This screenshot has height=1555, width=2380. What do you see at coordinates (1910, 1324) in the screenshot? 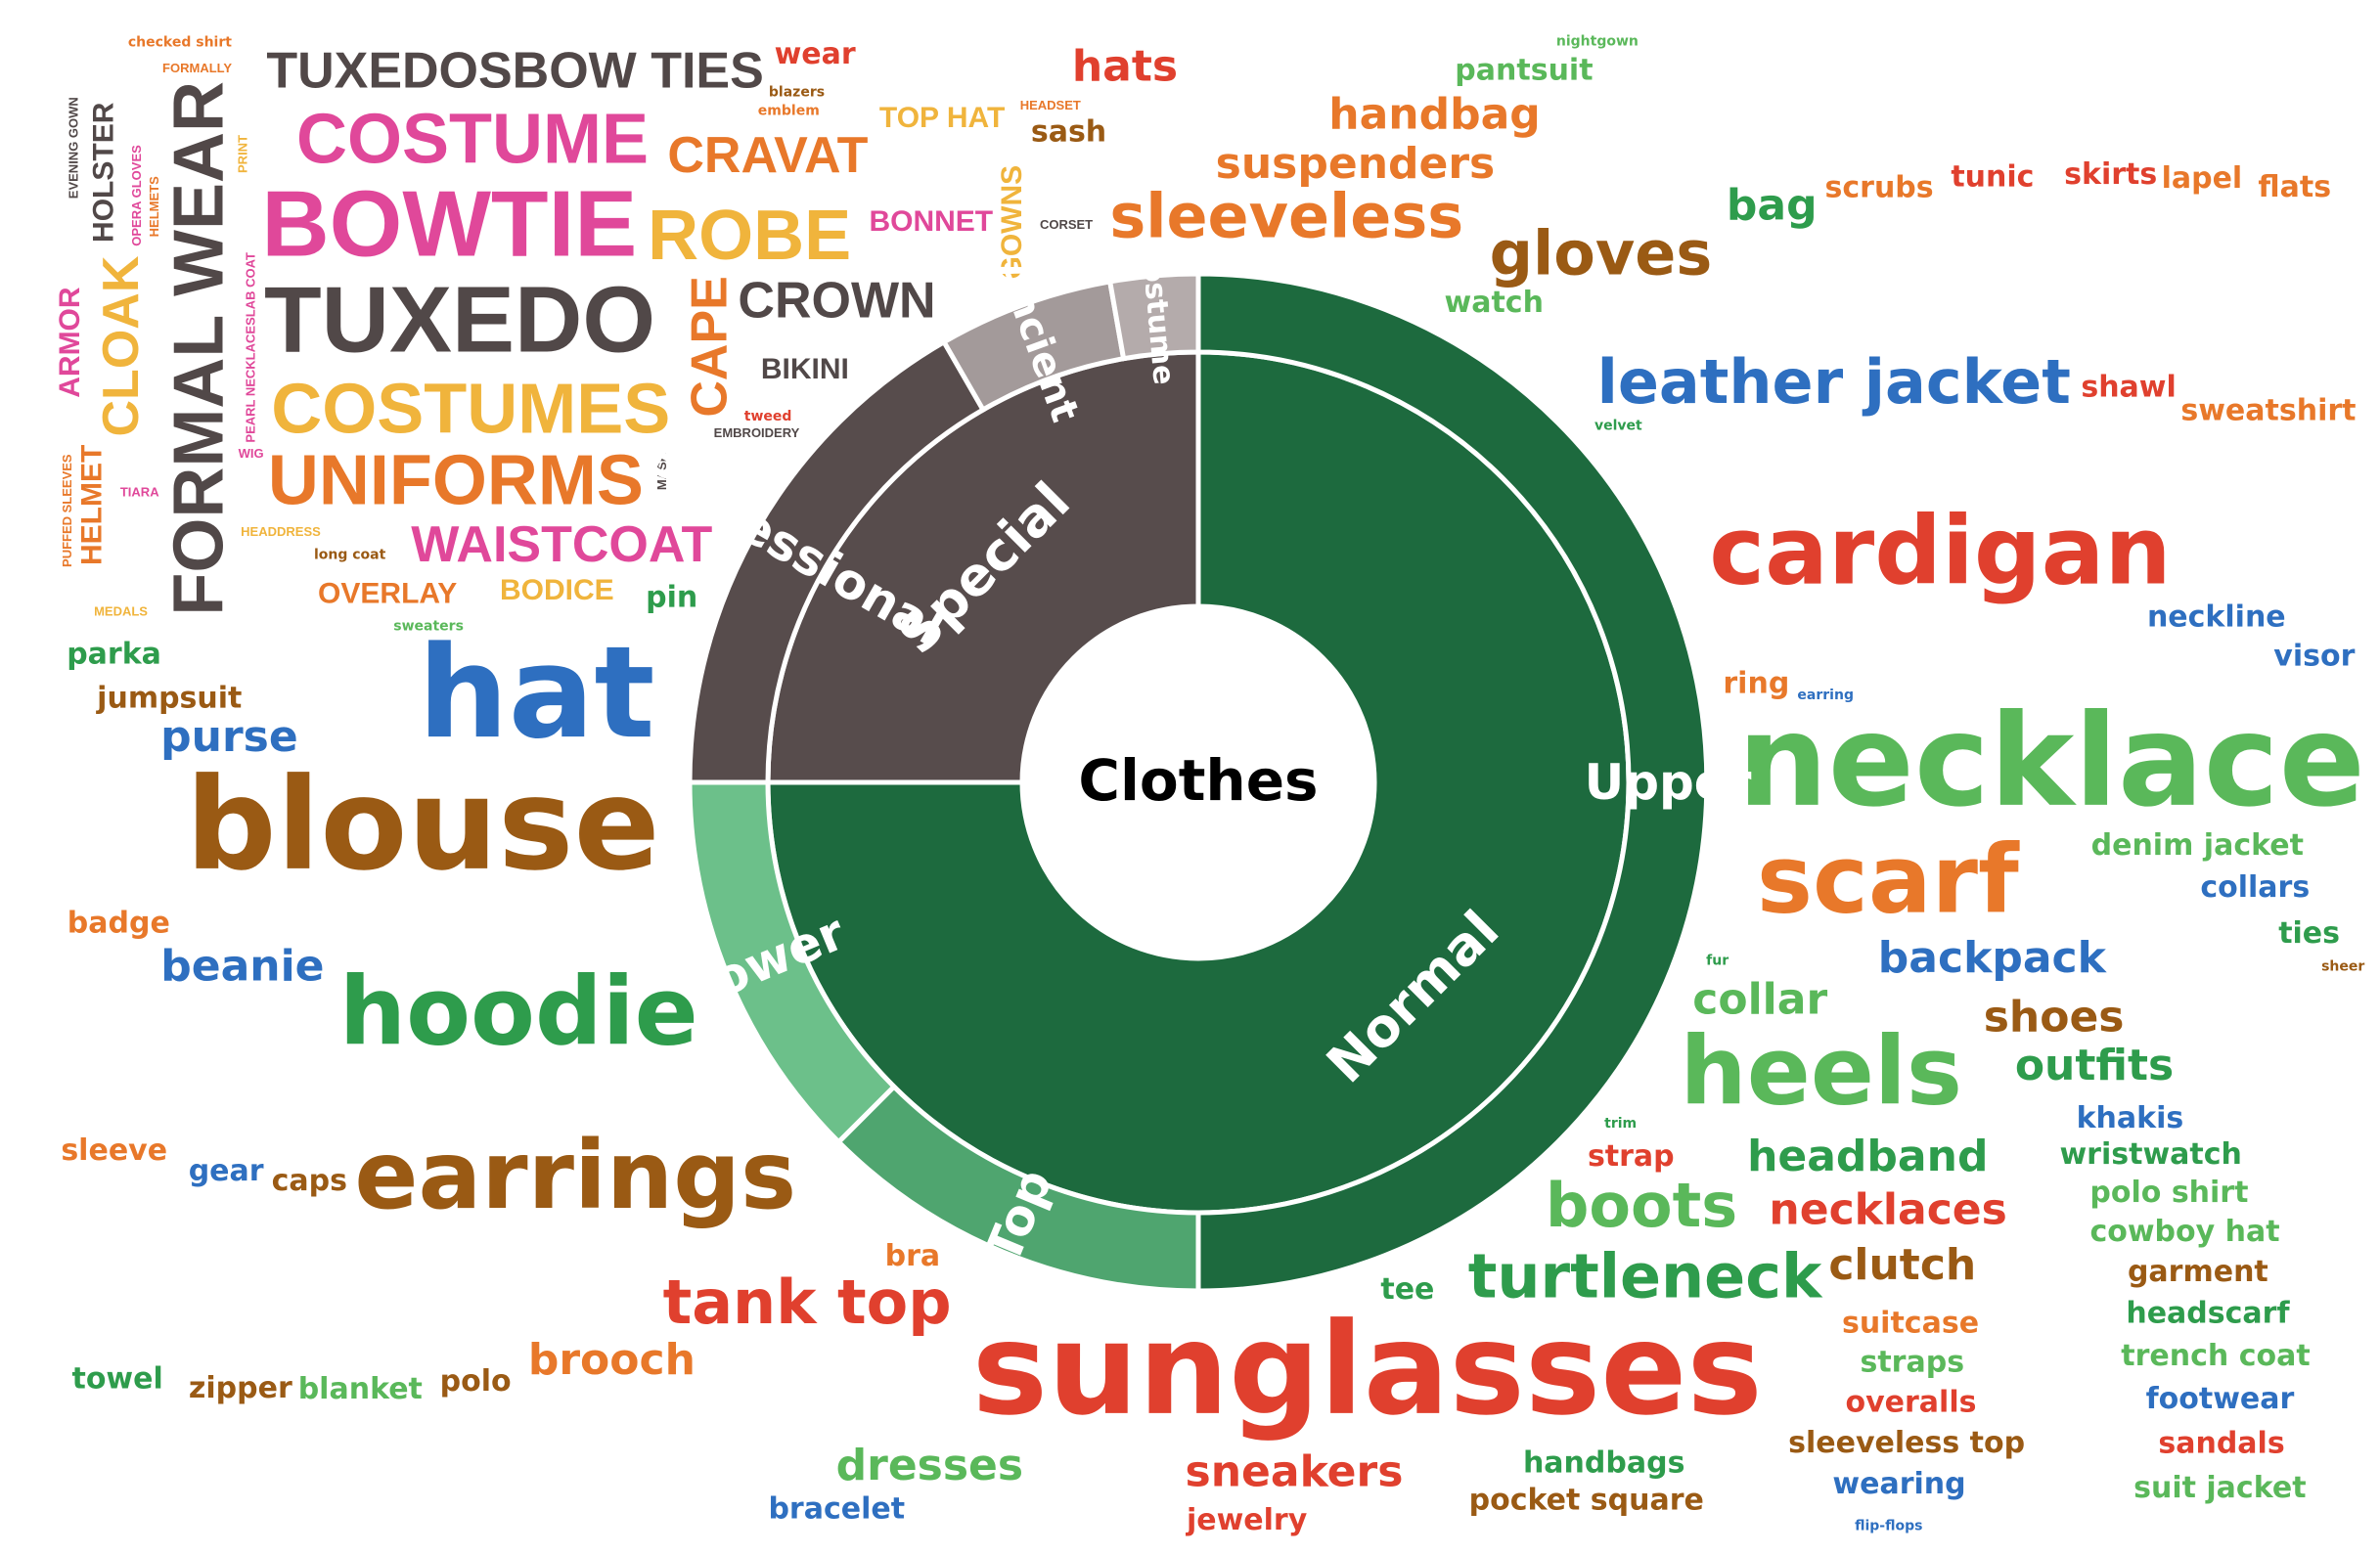
I see `cloud-word: suitcase` at bounding box center [1910, 1324].